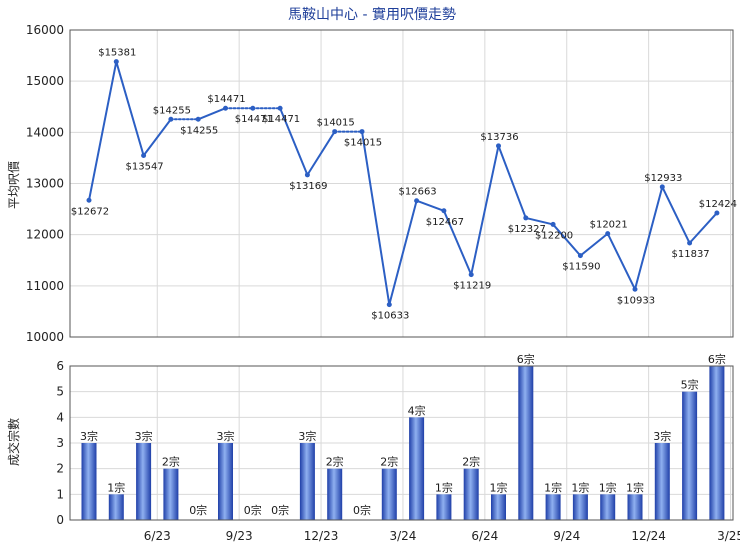  I want to click on price-data-label: $12467, so click(445, 222).